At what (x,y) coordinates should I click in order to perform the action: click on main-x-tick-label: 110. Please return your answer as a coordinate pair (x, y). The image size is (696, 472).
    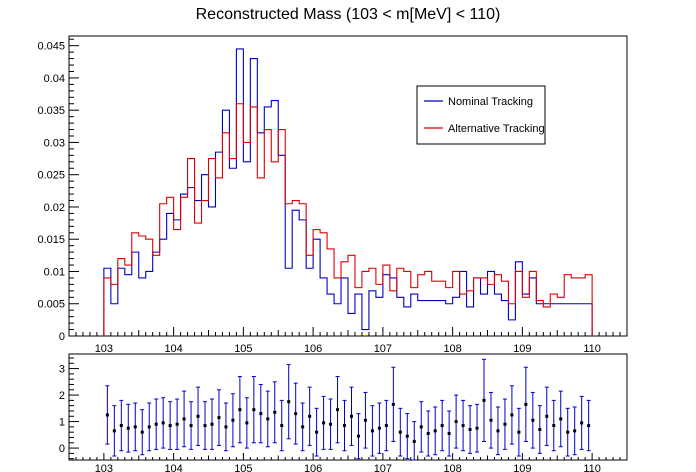
    Looking at the image, I should click on (592, 349).